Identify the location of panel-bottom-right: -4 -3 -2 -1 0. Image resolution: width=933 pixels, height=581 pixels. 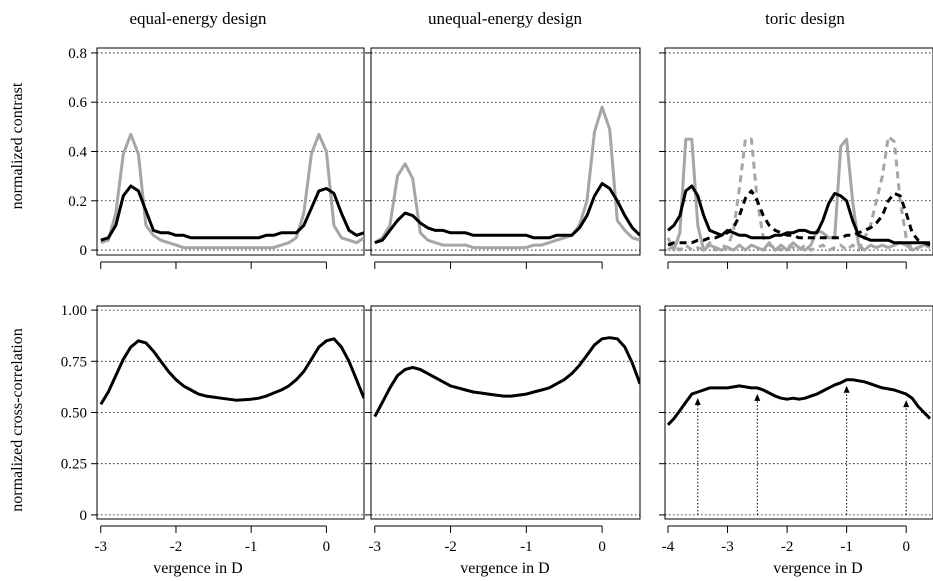
(796, 430).